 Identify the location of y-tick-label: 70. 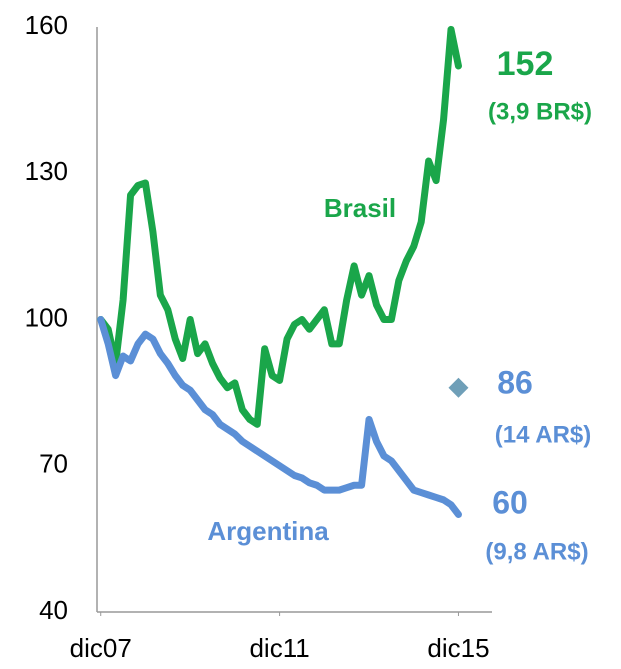
(53, 464).